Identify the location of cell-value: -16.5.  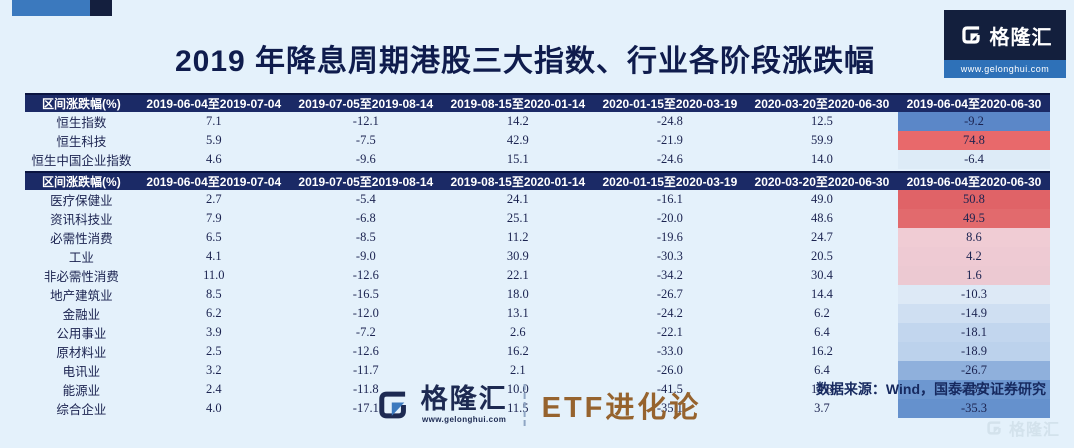
(365, 294).